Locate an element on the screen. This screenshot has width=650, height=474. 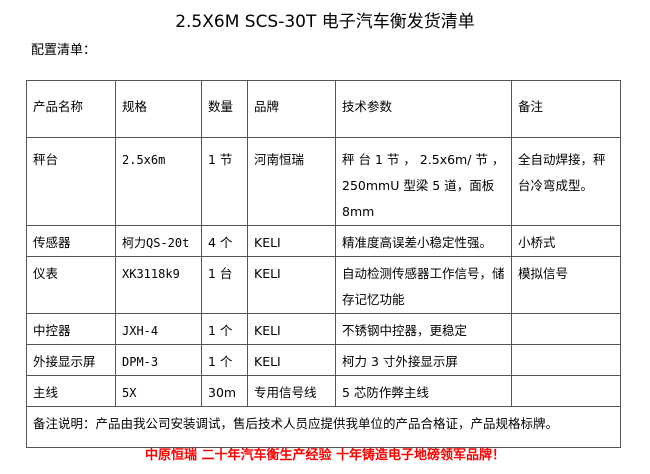
cell-name: 外接显示屏 is located at coordinates (71, 360).